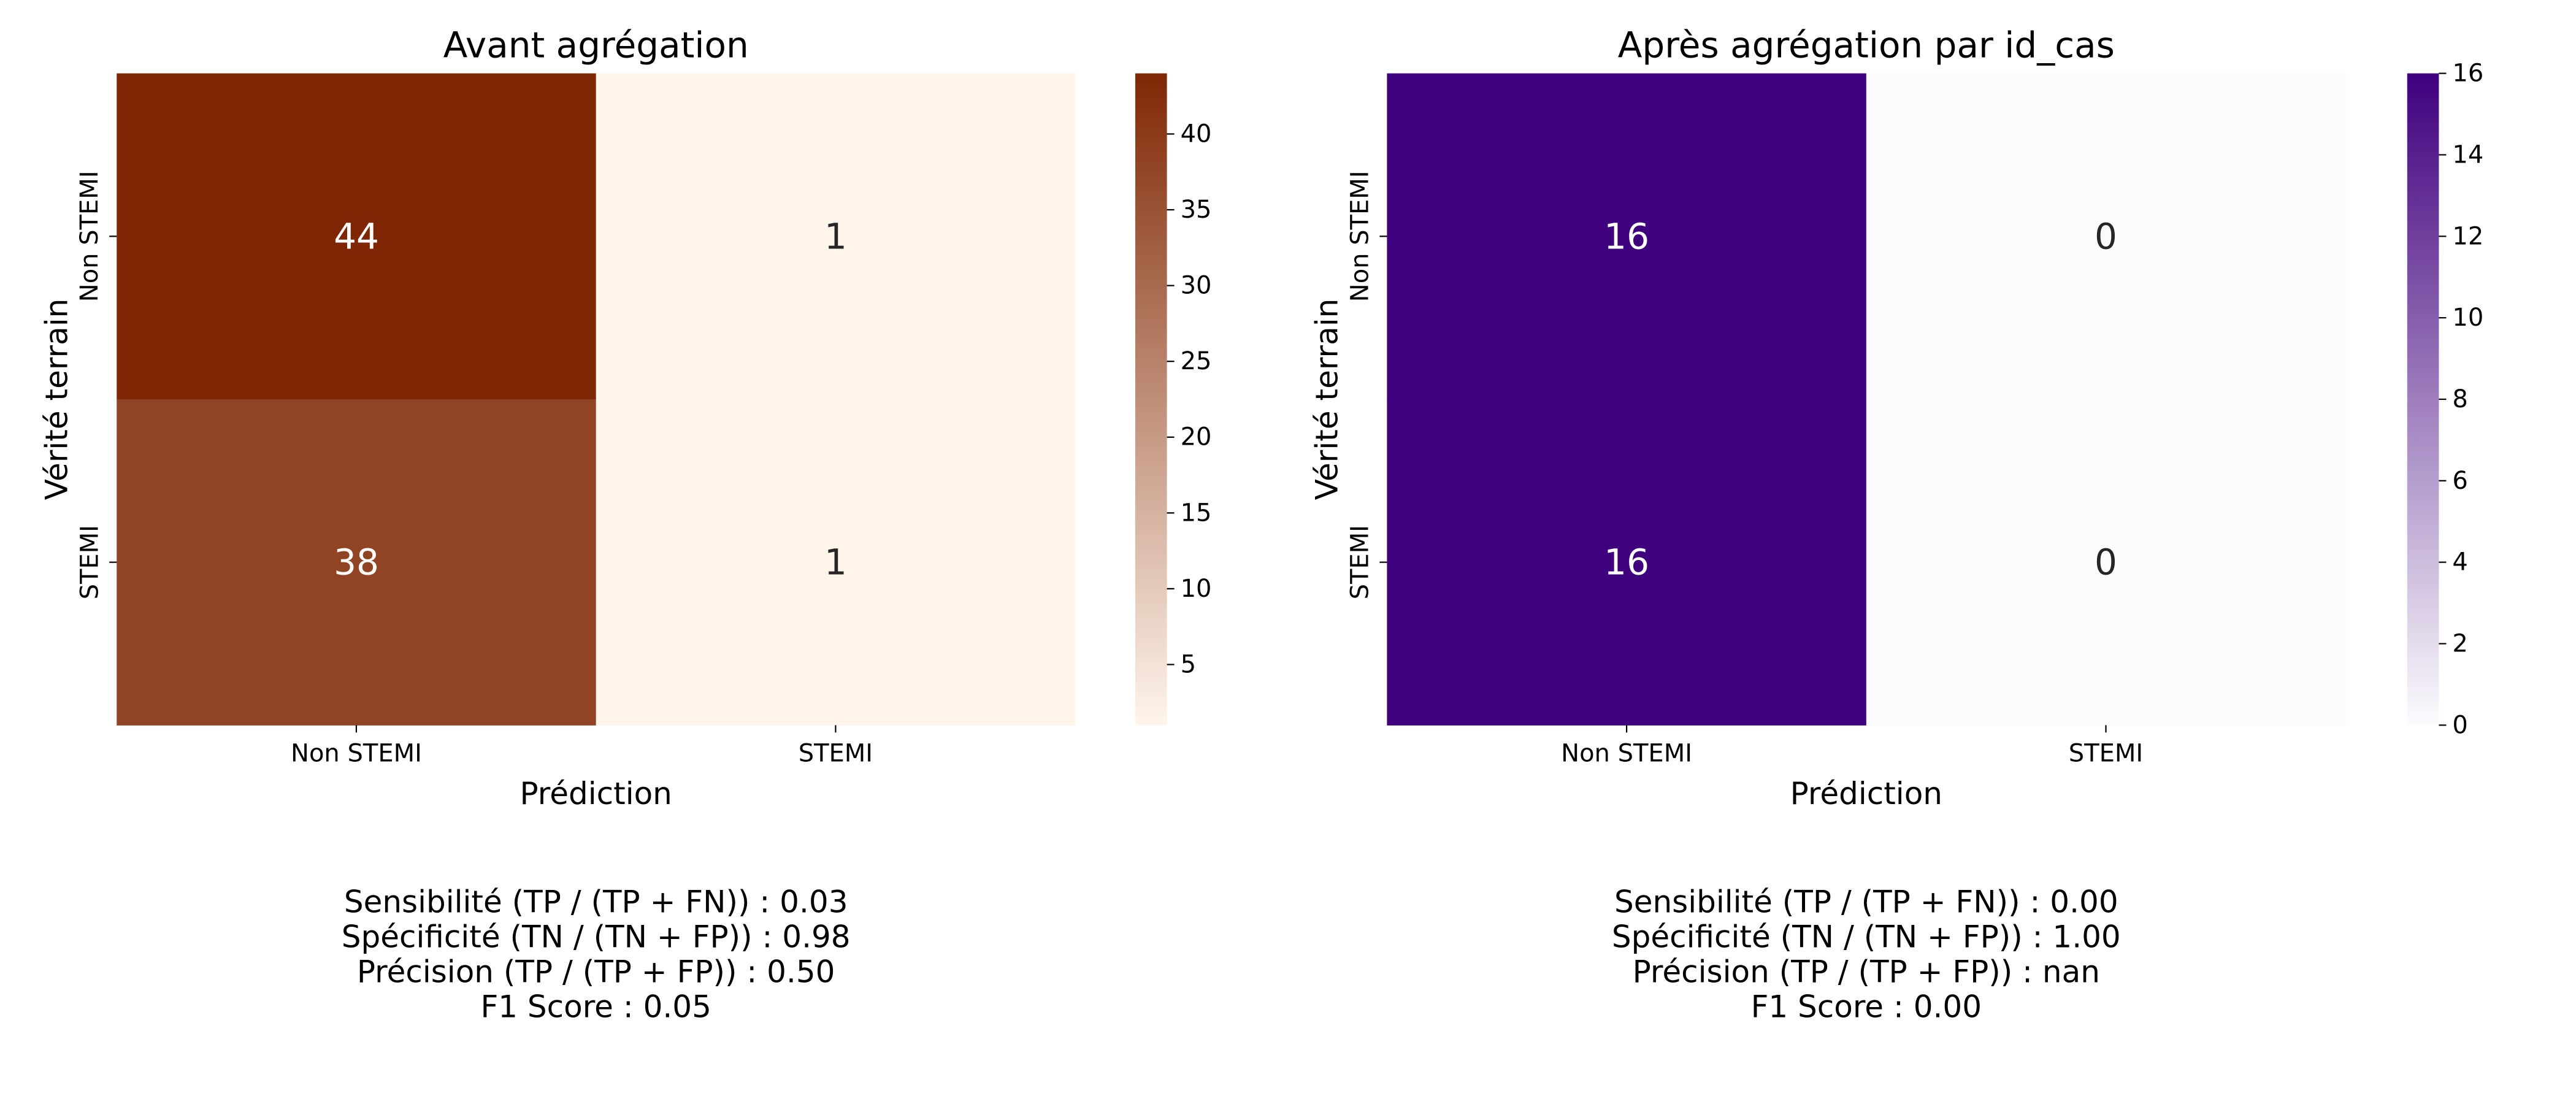  Describe the element at coordinates (2459, 481) in the screenshot. I see `colorbar-tick-label: 6` at that location.